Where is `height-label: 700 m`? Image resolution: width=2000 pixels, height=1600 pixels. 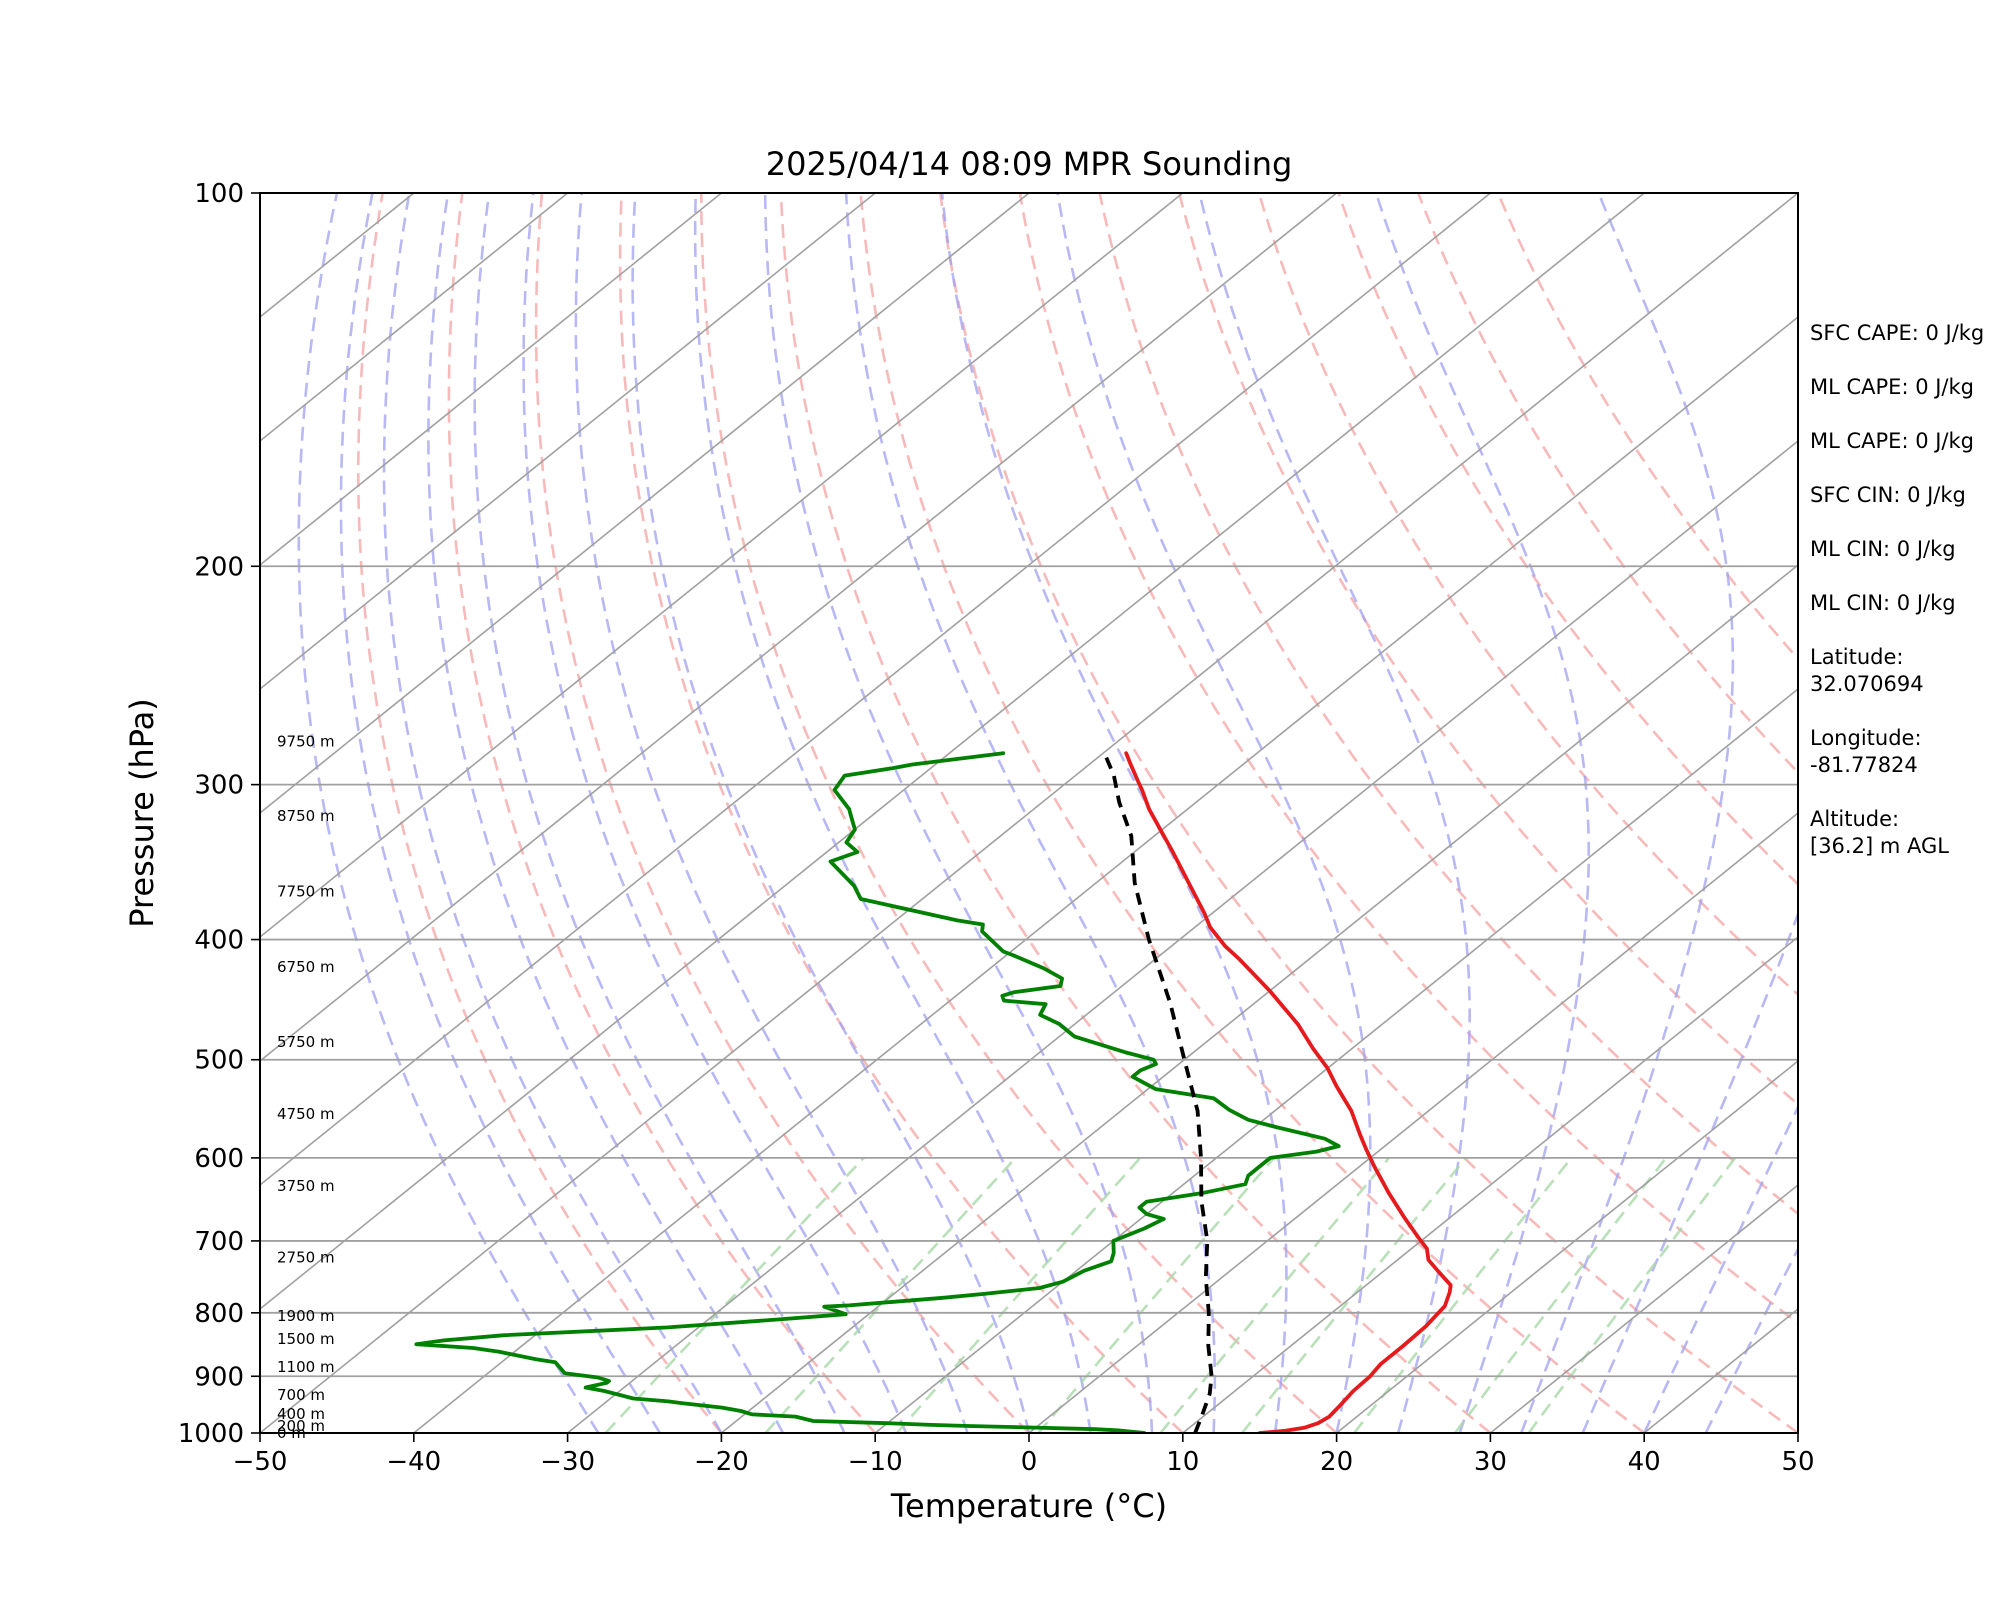
height-label: 700 m is located at coordinates (301, 1395).